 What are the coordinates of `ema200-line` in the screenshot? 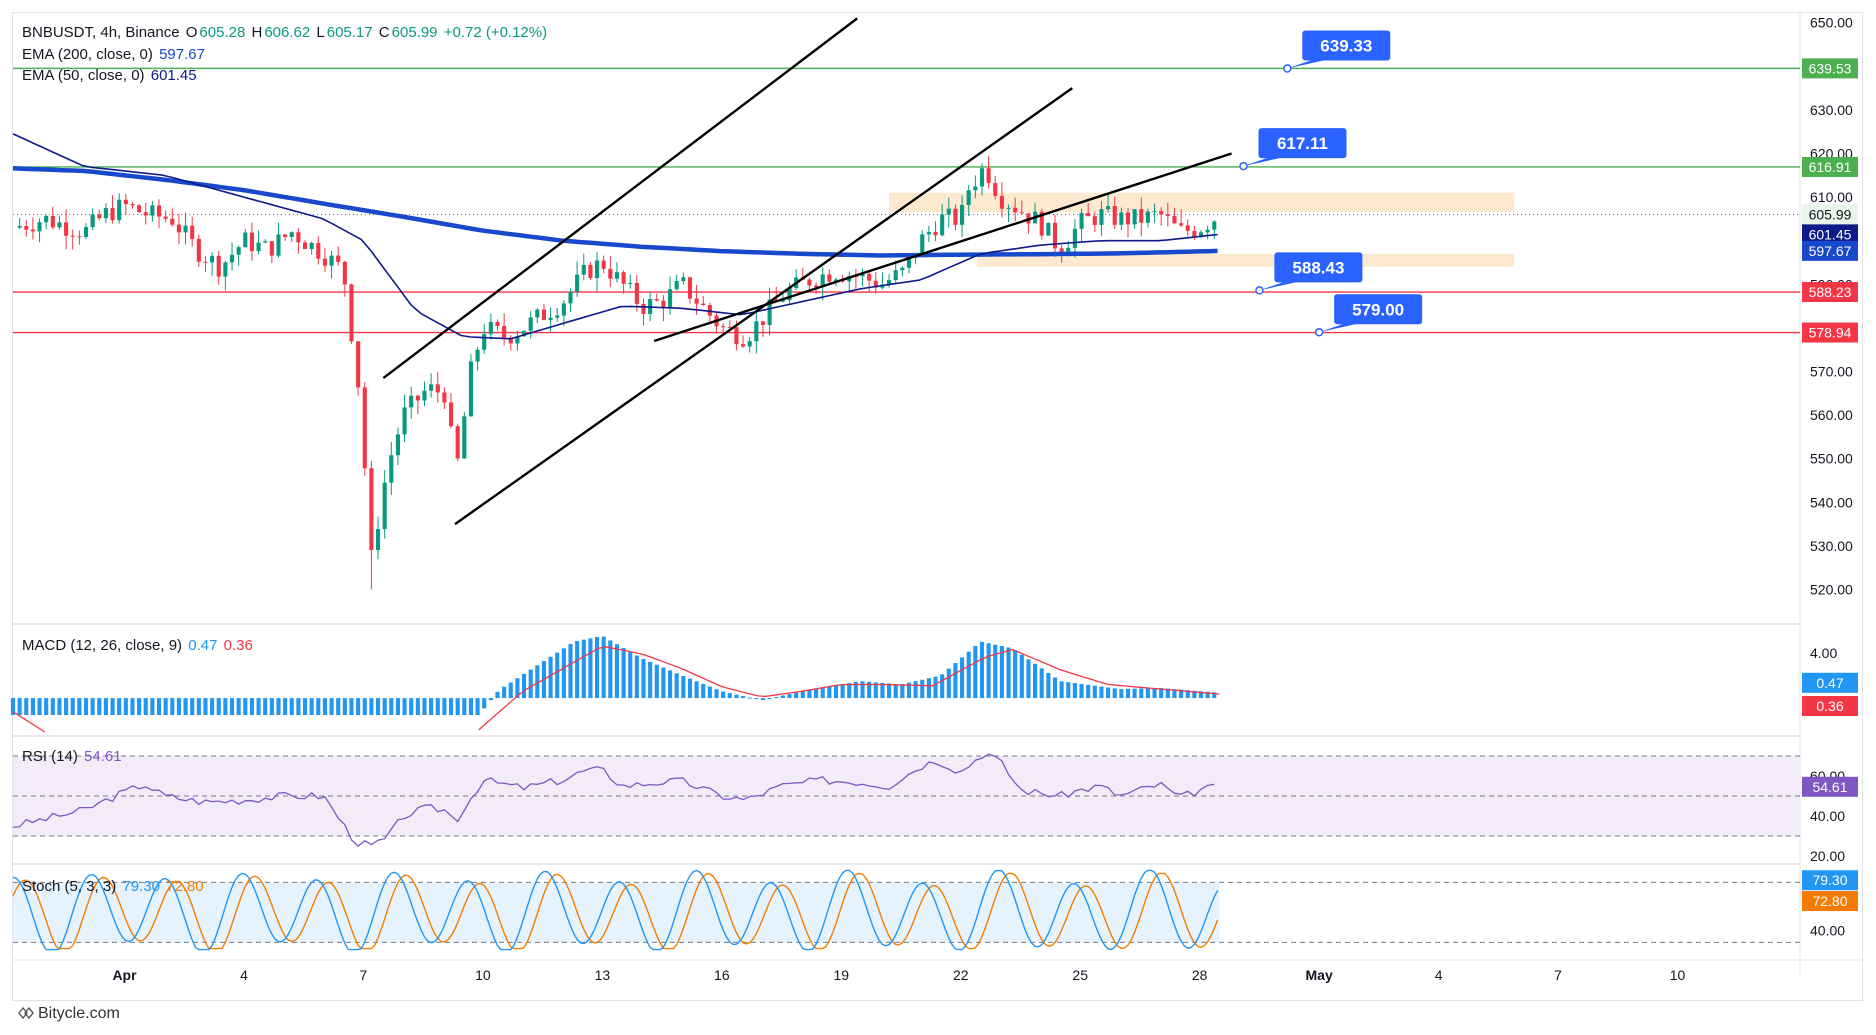 It's located at (615, 212).